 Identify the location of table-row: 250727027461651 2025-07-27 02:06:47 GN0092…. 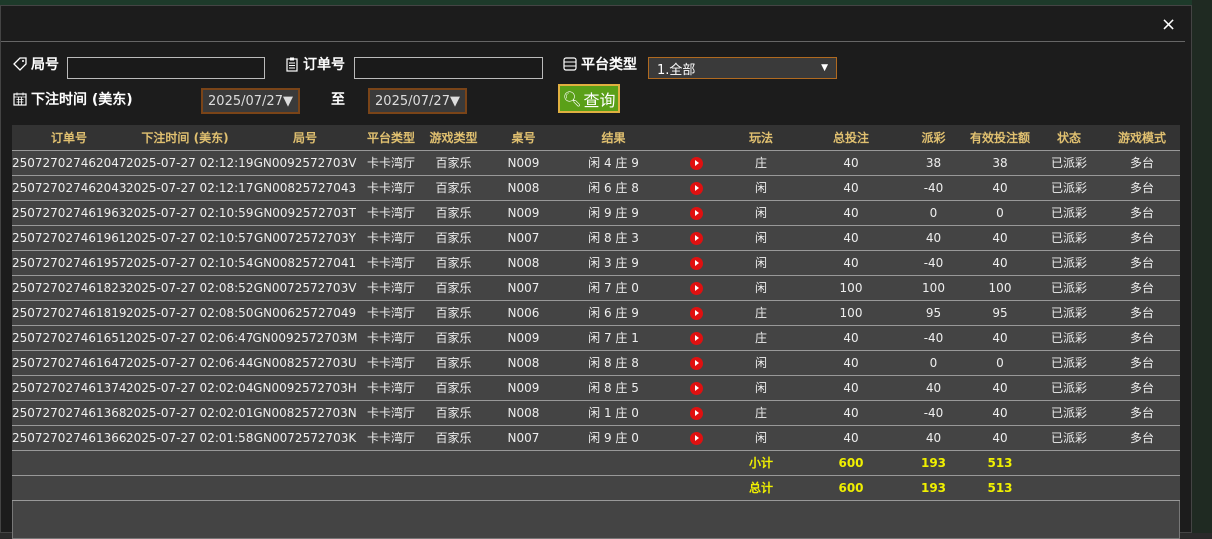
(596, 338).